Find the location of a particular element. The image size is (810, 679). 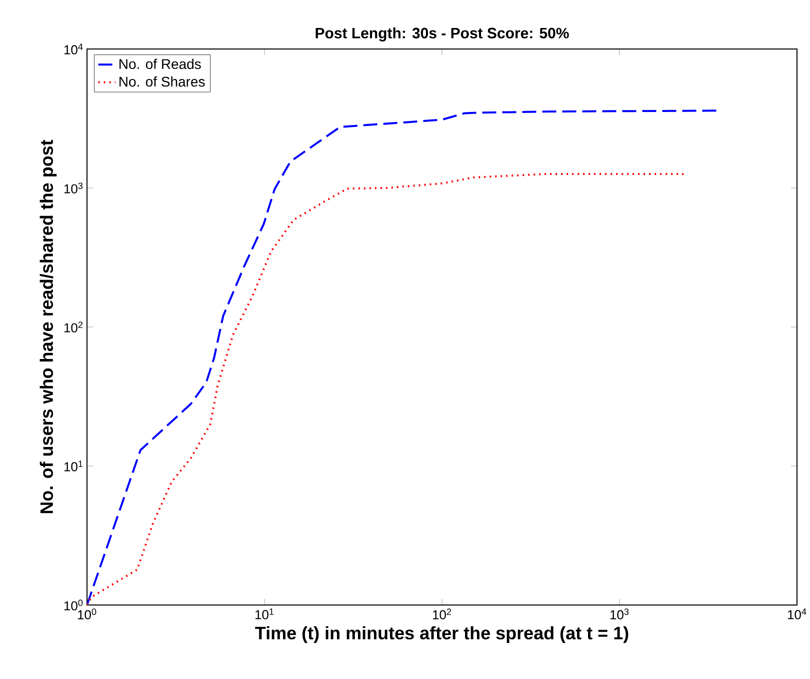

y-tick-label: 10$^{0}$ is located at coordinates (73, 605).